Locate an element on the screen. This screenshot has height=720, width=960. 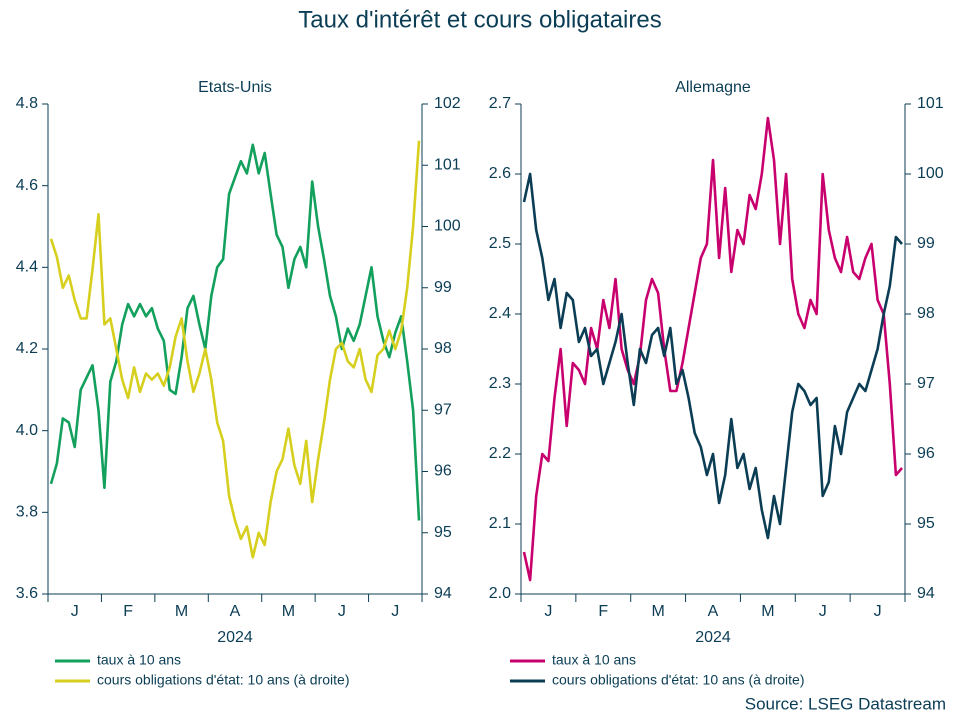
y-tick-label: 2.4 is located at coordinates (500, 313).